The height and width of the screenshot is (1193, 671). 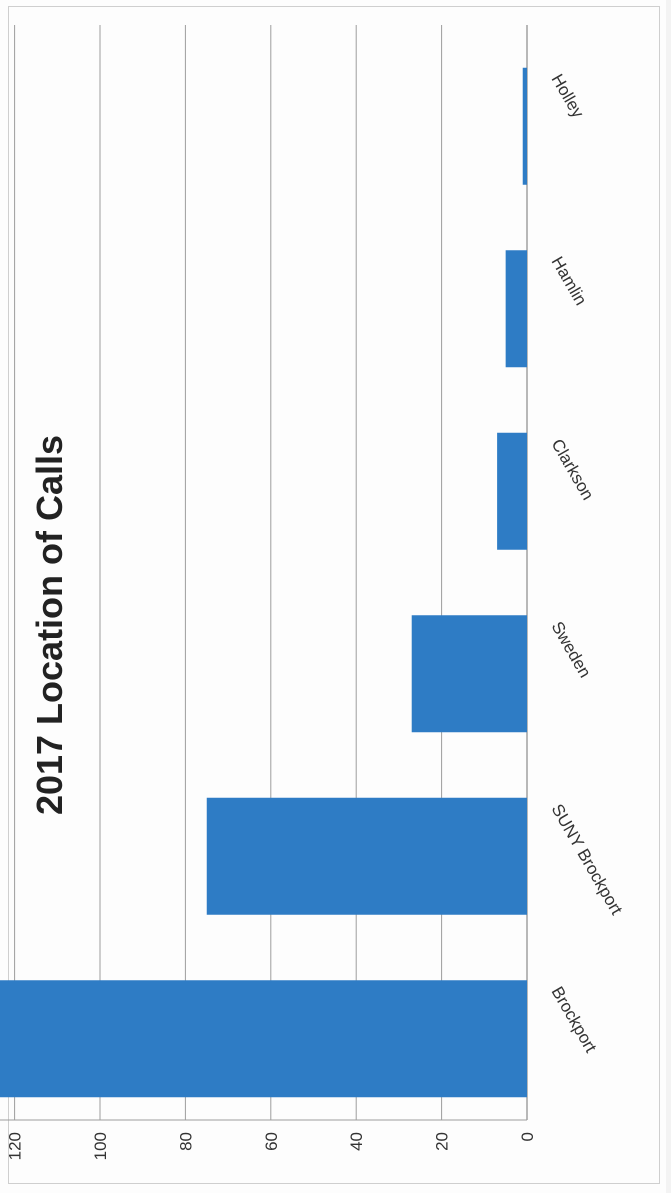 What do you see at coordinates (569, 280) in the screenshot?
I see `category-label: Hamlin` at bounding box center [569, 280].